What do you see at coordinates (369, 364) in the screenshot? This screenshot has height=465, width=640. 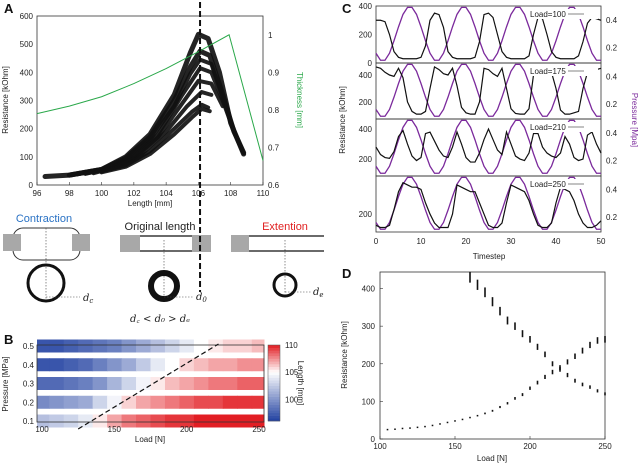 I see `panel-d-ytick: 200` at bounding box center [369, 364].